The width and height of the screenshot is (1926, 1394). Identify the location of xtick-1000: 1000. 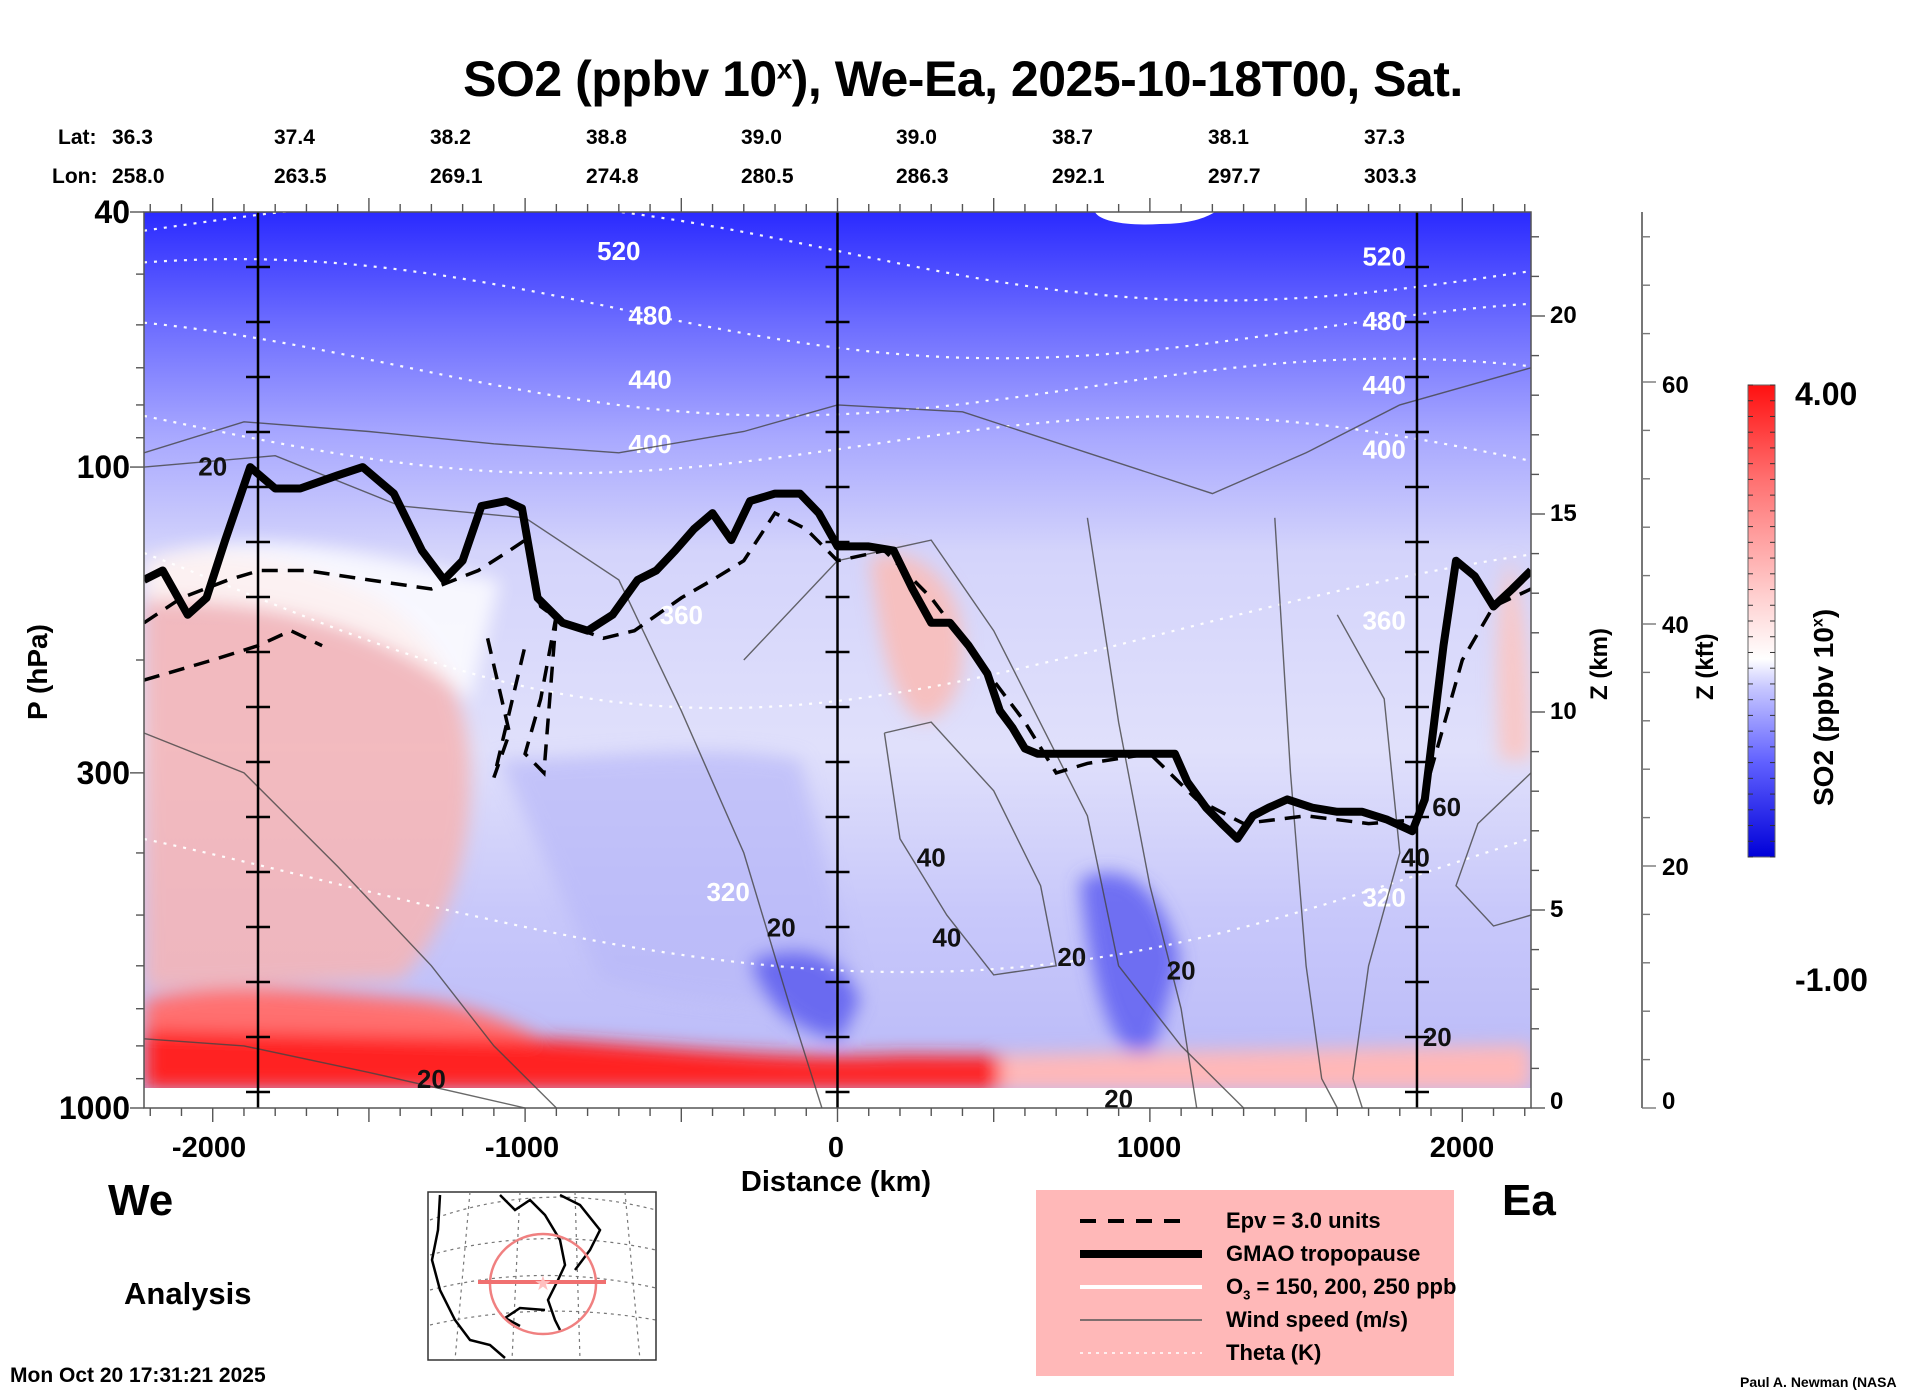
(1149, 1148).